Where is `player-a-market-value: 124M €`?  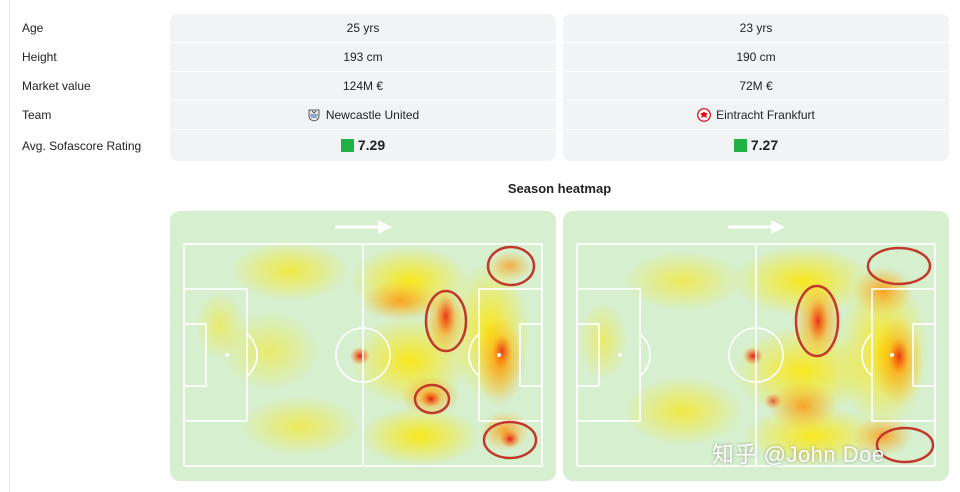
player-a-market-value: 124M € is located at coordinates (363, 86).